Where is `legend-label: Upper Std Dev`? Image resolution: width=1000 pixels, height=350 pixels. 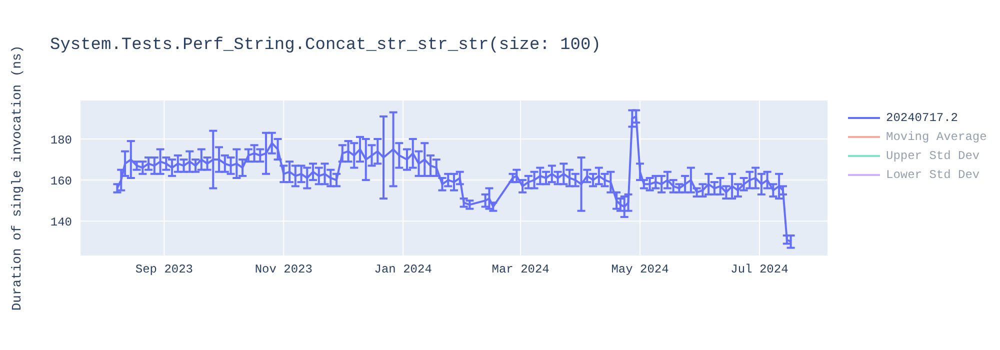 legend-label: Upper Std Dev is located at coordinates (933, 155).